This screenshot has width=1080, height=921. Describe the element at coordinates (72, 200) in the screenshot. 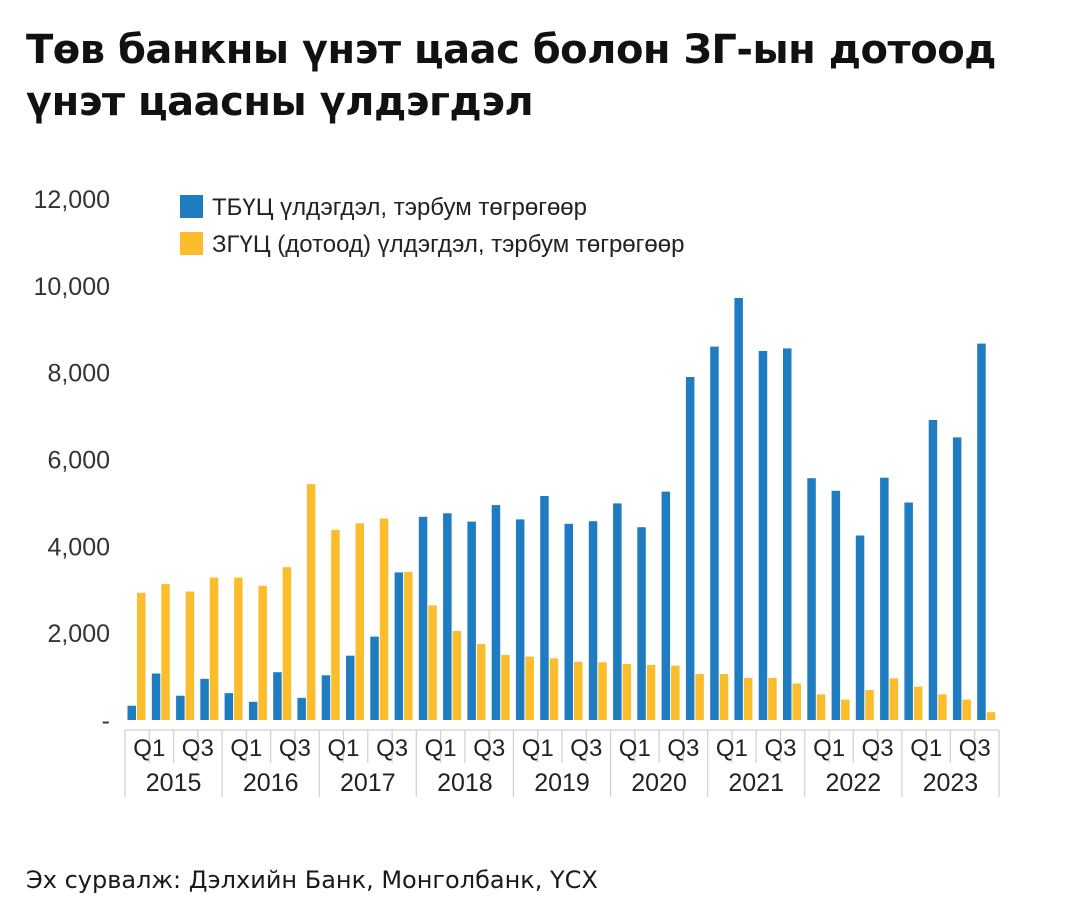

I see `y-tick-label: 12,000` at that location.